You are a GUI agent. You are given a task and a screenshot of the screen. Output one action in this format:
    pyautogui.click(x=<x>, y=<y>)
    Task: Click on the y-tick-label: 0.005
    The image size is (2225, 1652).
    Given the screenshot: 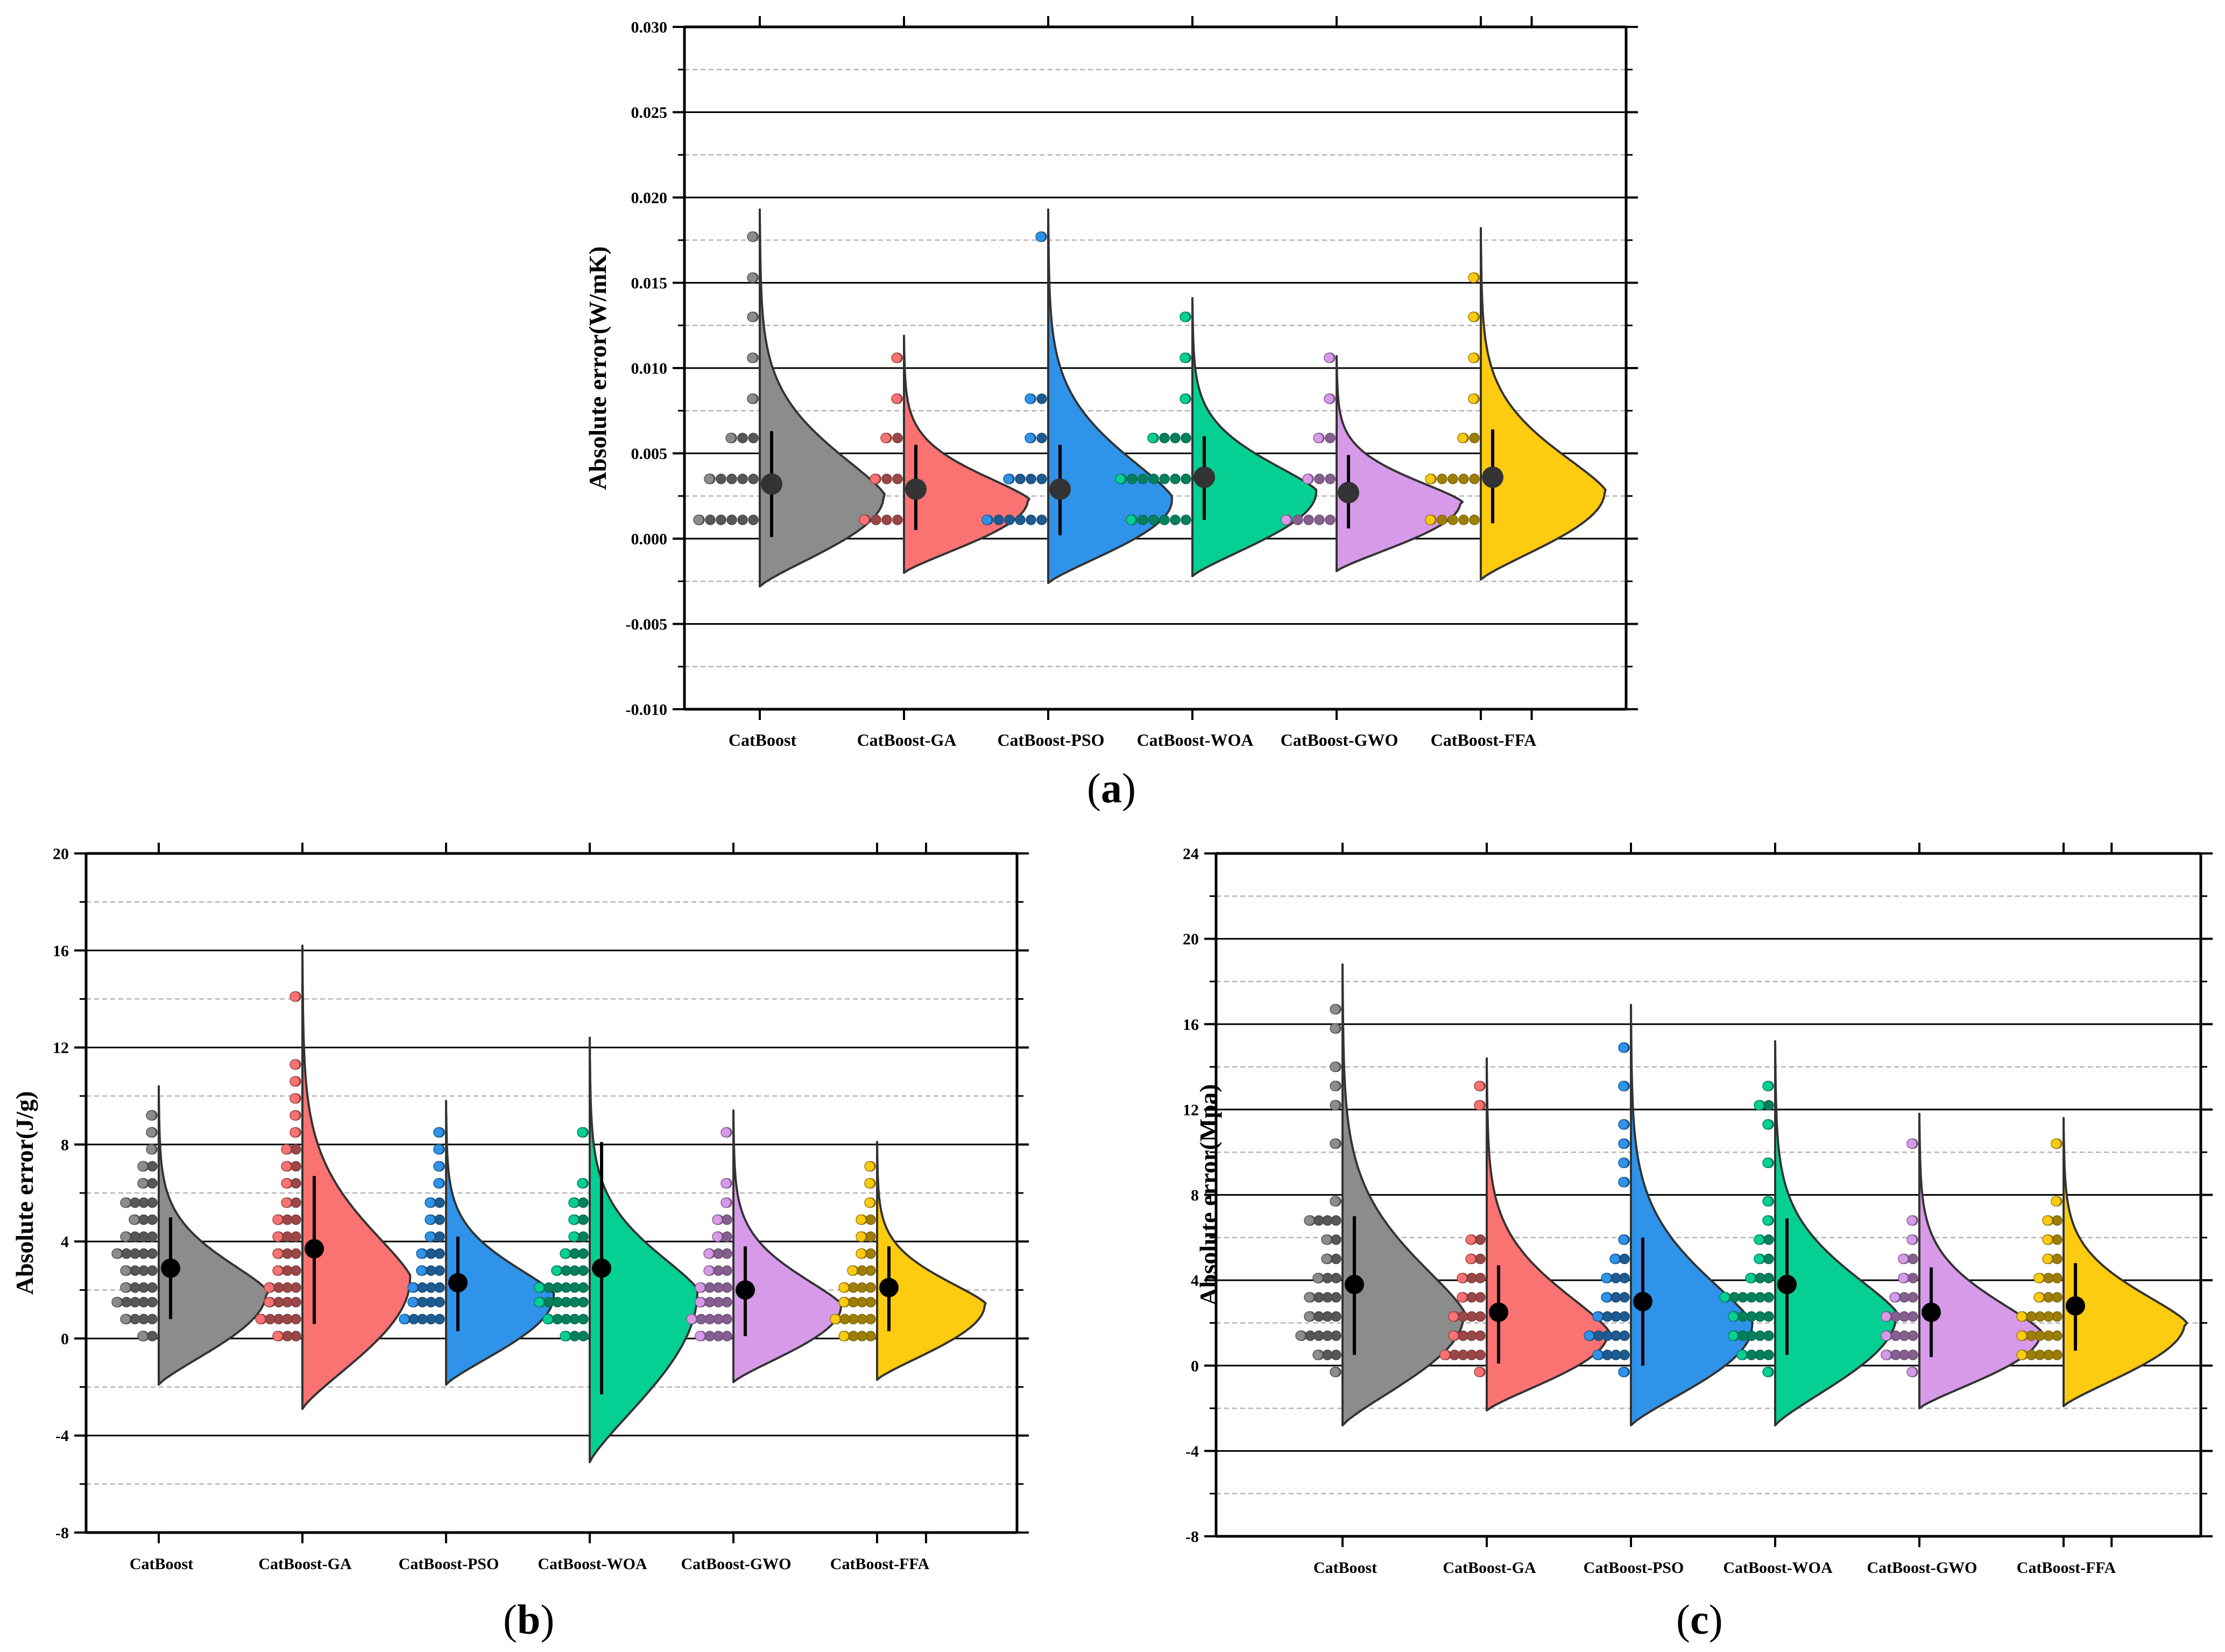 What is the action you would take?
    pyautogui.click(x=649, y=454)
    